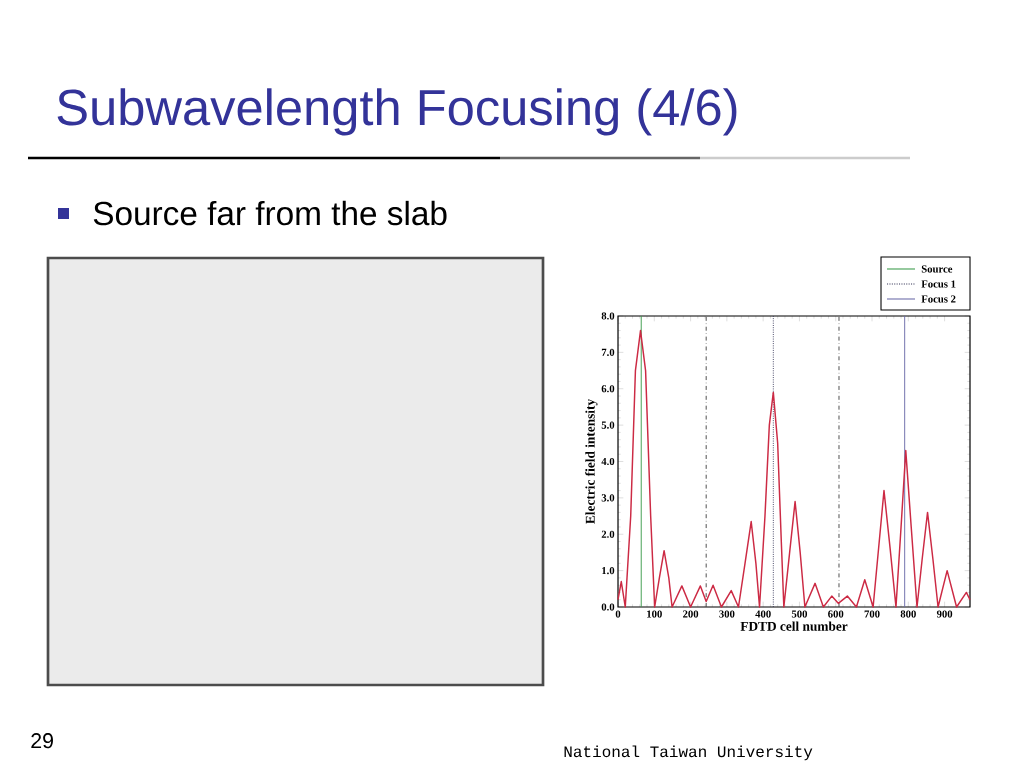 This screenshot has height=768, width=1024. What do you see at coordinates (938, 284) in the screenshot?
I see `legend-label: Focus 1` at bounding box center [938, 284].